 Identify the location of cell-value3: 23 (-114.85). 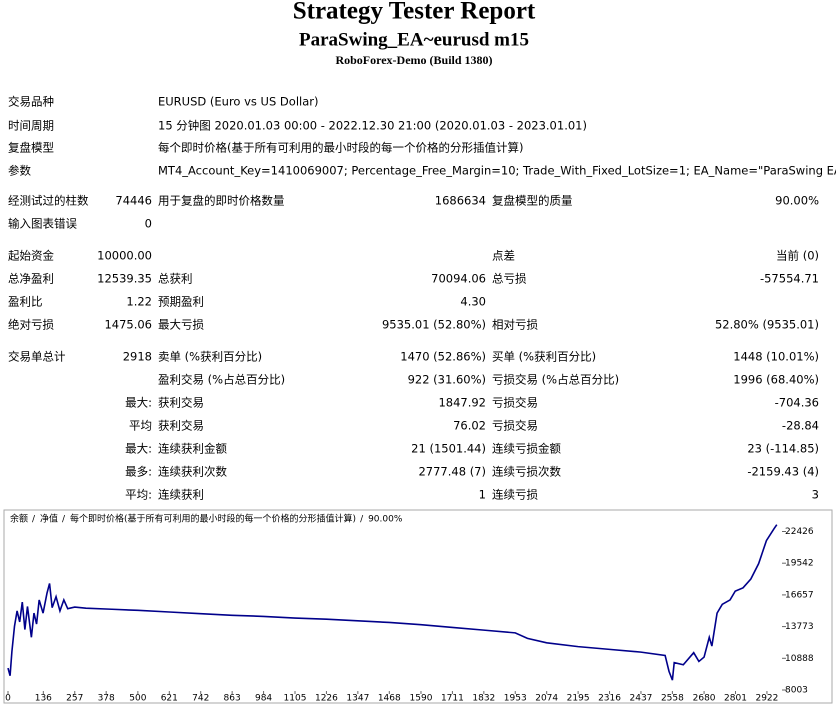
(783, 449).